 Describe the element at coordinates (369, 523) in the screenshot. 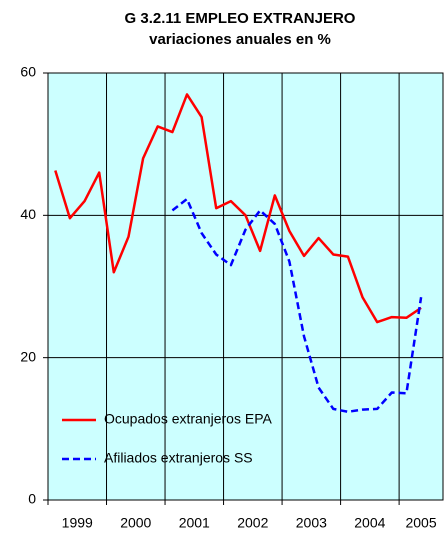

I see `x-tick-label: 2004` at that location.